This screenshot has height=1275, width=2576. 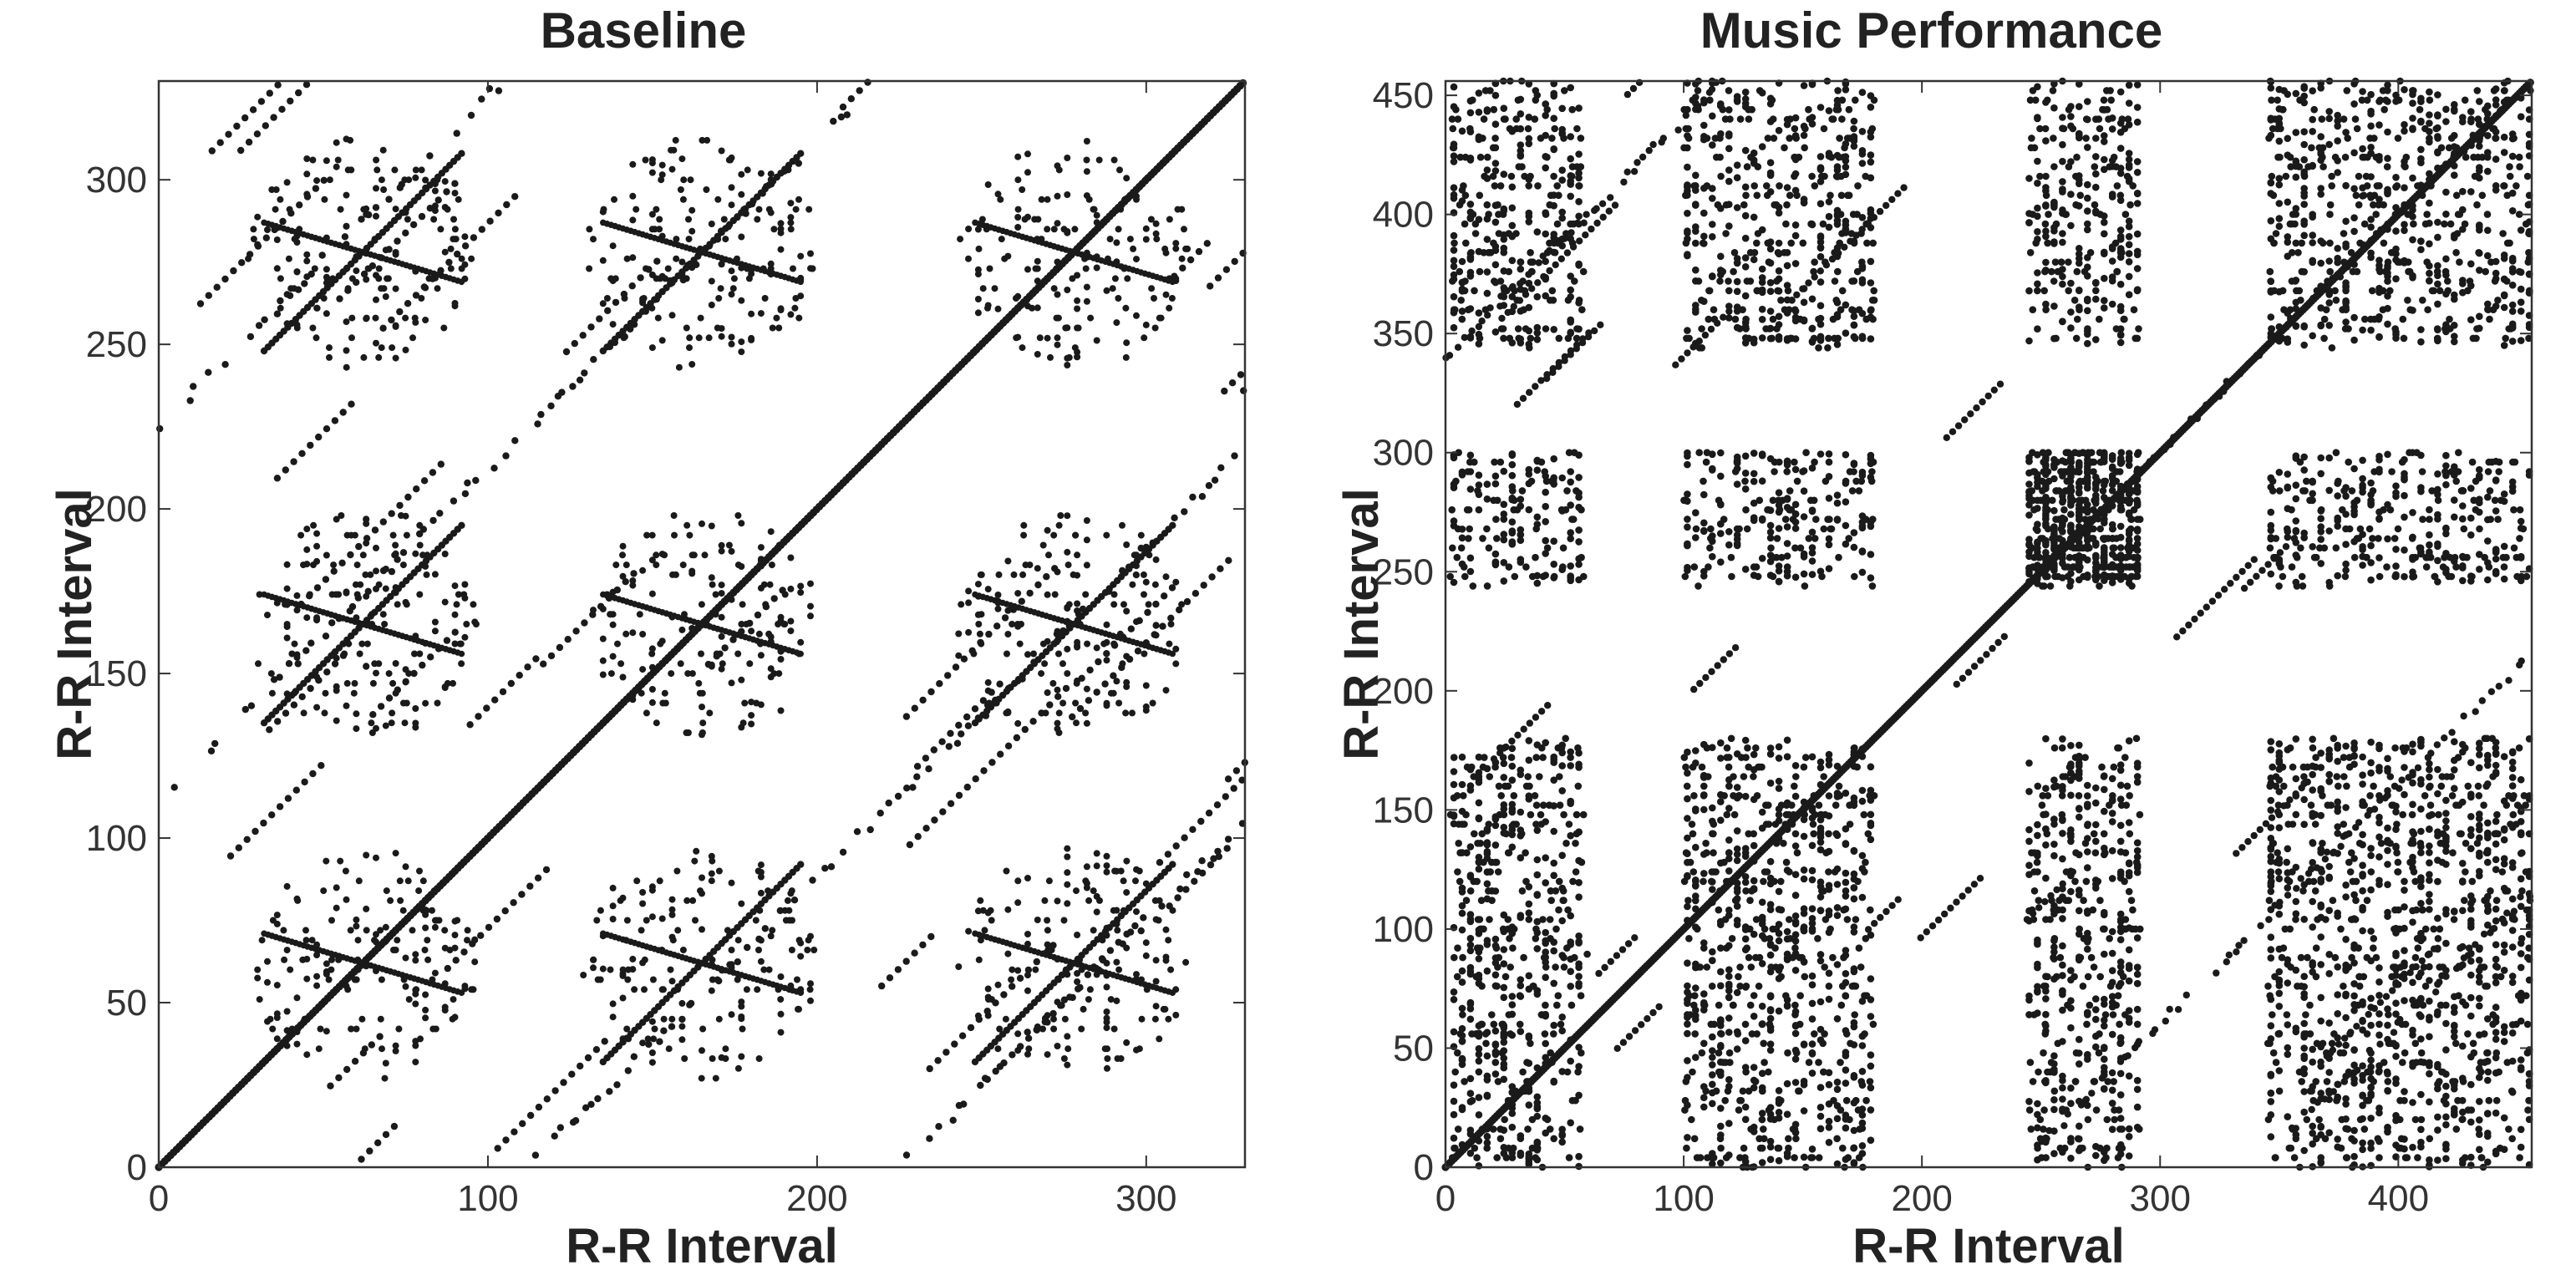 I want to click on x-tick-label: 0, so click(x=159, y=1198).